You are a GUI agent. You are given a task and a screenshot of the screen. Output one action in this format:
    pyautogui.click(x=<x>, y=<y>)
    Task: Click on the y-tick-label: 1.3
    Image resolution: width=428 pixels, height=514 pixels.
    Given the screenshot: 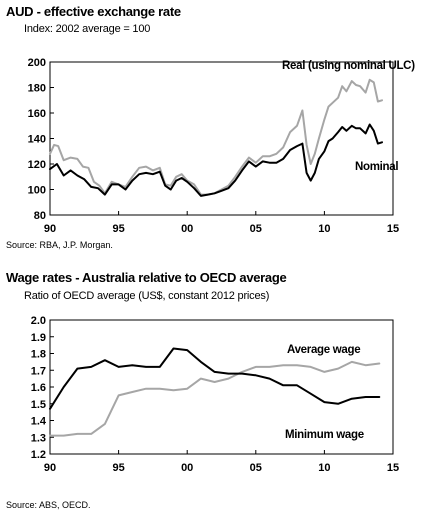 What is the action you would take?
    pyautogui.click(x=38, y=438)
    